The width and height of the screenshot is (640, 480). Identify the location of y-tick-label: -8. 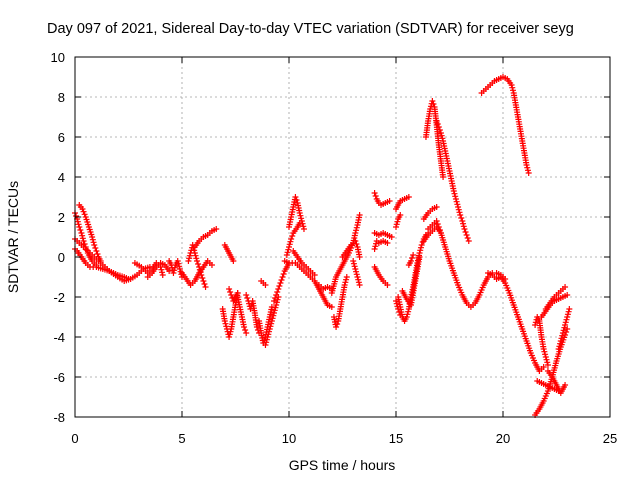
(59, 417).